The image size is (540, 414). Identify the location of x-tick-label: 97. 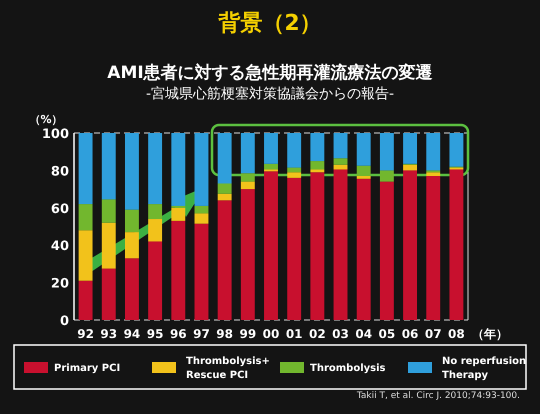
(201, 334).